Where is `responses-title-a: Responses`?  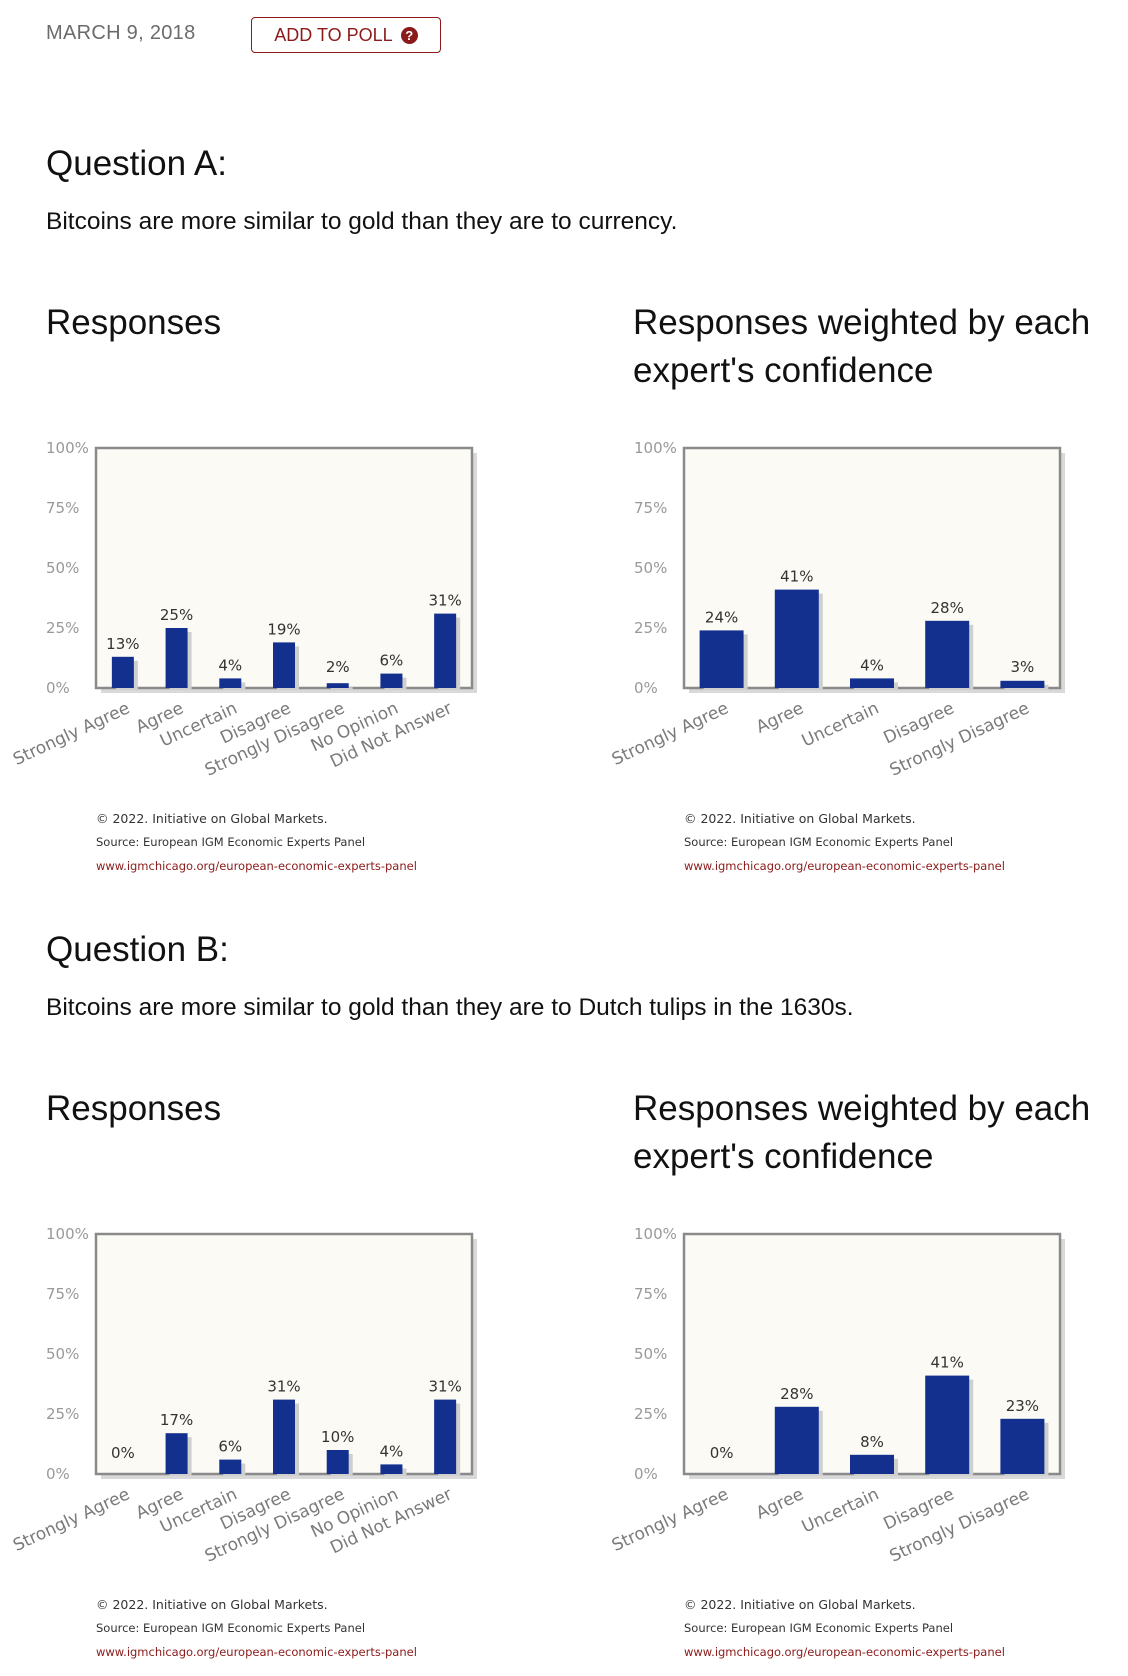
responses-title-a: Responses is located at coordinates (134, 322).